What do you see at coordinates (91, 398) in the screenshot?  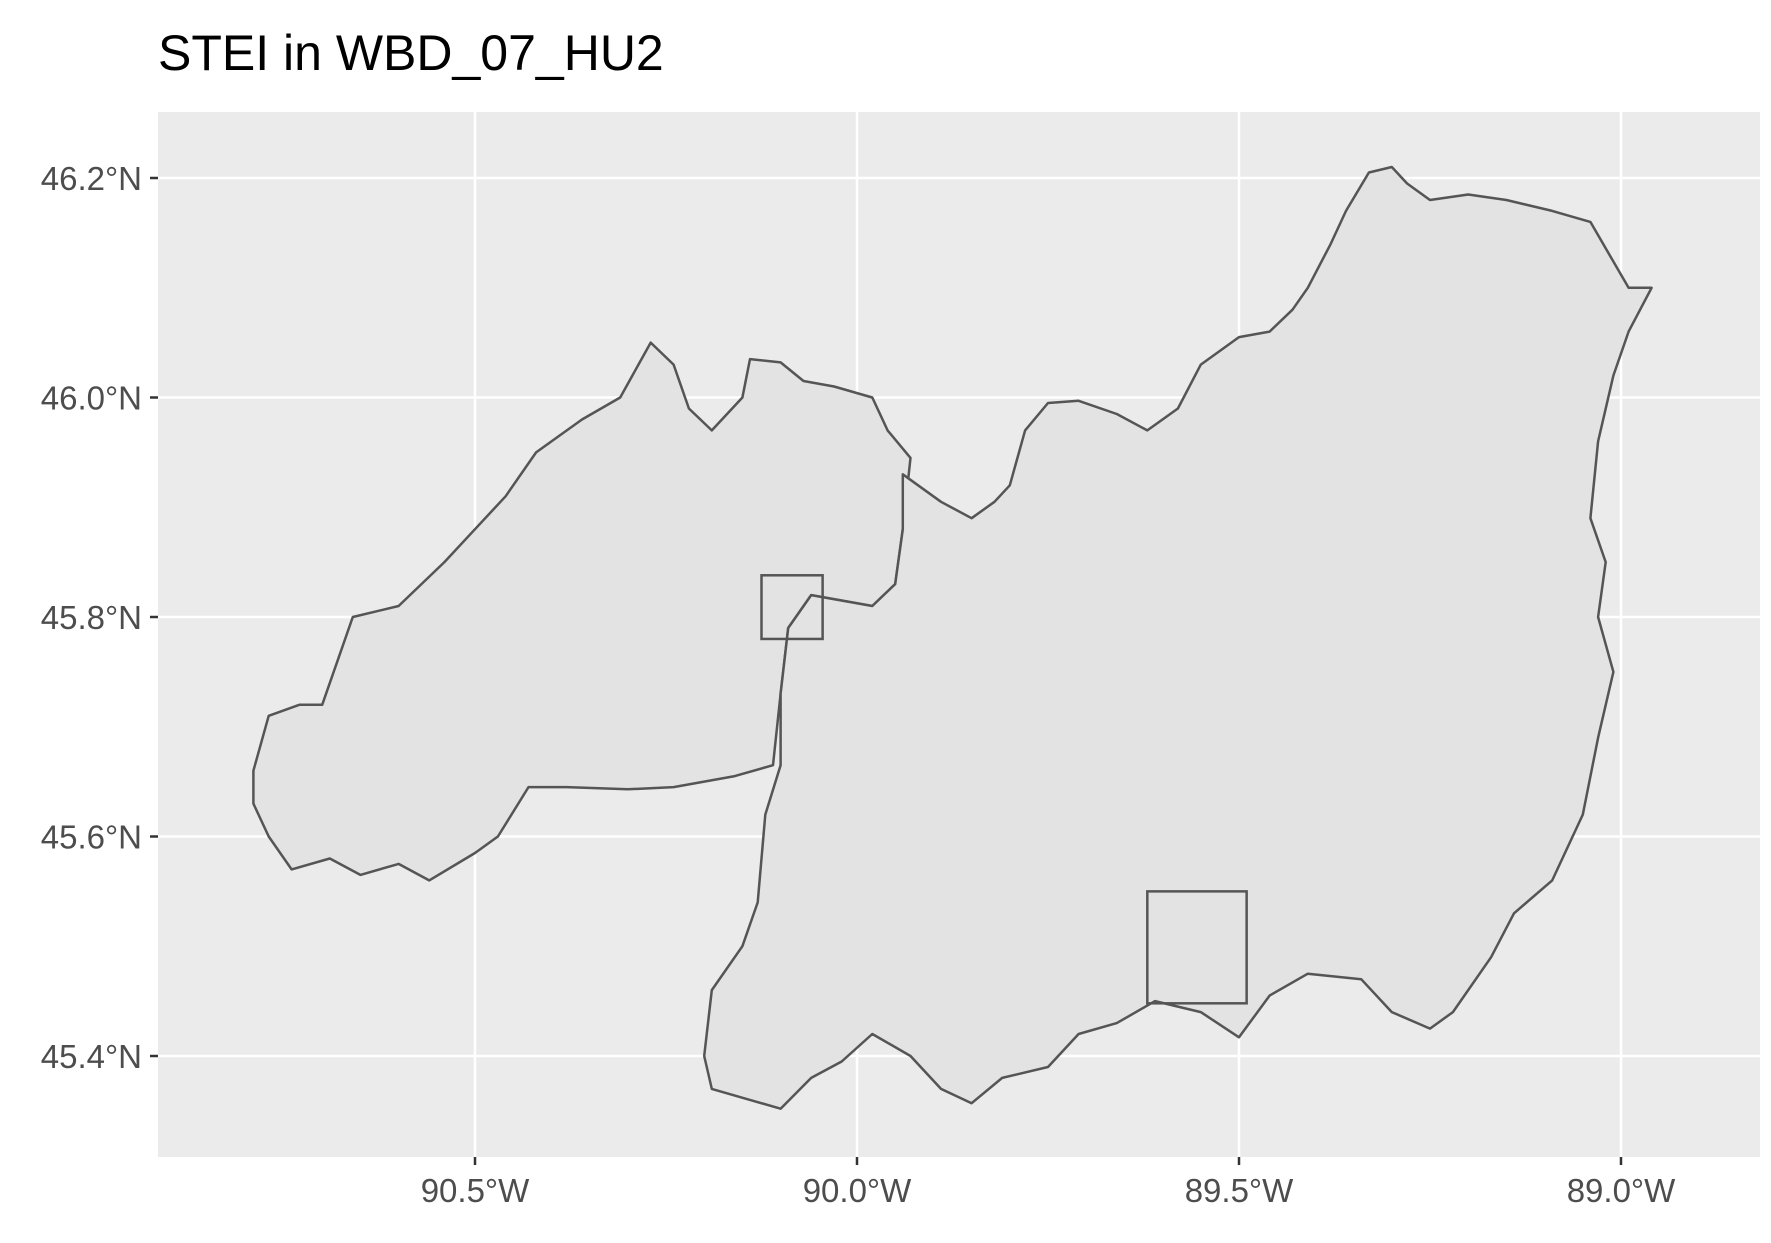 I see `y-tick-label: 46.0°N` at bounding box center [91, 398].